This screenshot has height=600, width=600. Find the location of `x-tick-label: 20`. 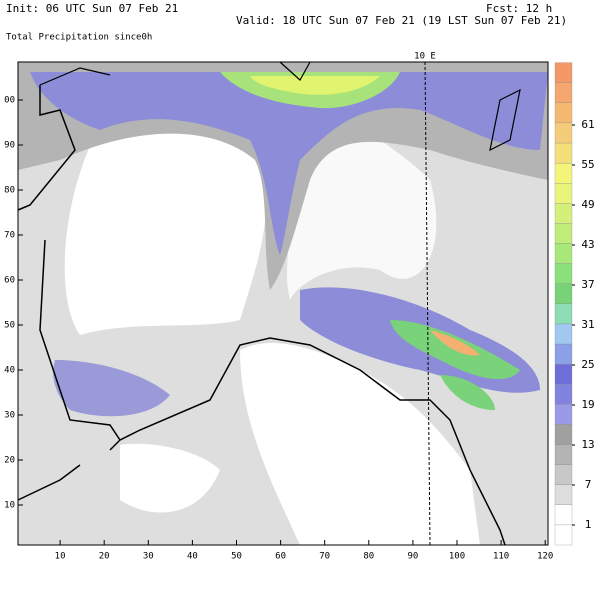

x-tick-label: 20 is located at coordinates (104, 557).